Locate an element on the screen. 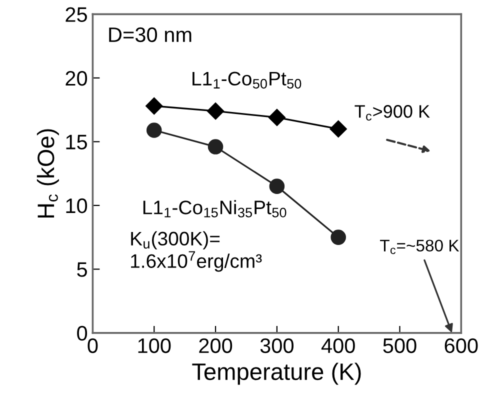 Image resolution: width=488 pixels, height=406 pixels. annotation: D=30 nm is located at coordinates (150, 34).